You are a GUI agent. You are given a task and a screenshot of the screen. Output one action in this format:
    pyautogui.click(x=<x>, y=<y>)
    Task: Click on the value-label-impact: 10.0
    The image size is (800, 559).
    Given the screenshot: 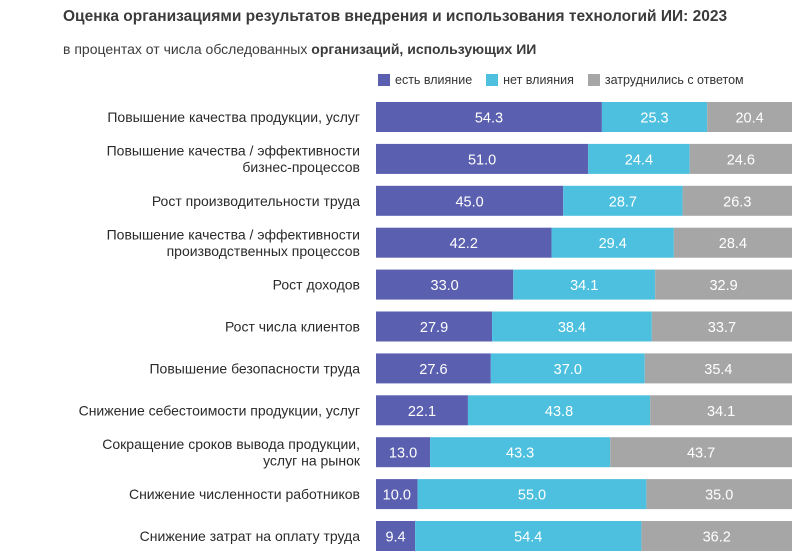 What is the action you would take?
    pyautogui.click(x=397, y=496)
    